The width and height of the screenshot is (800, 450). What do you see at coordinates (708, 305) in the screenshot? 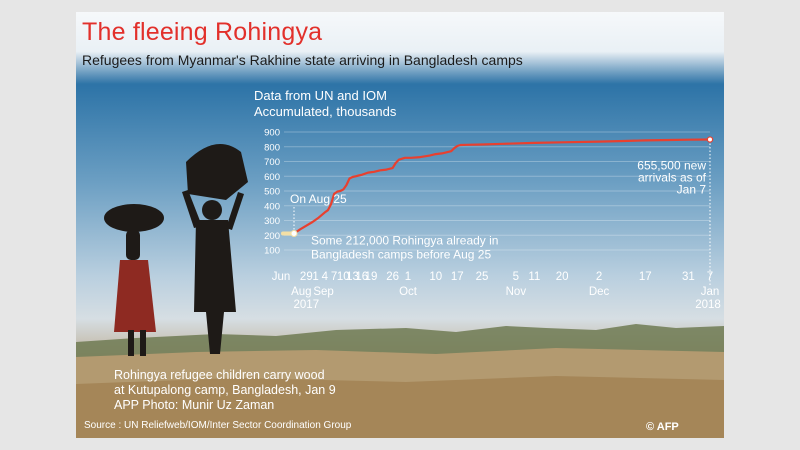
I see `year-label: 2018` at bounding box center [708, 305].